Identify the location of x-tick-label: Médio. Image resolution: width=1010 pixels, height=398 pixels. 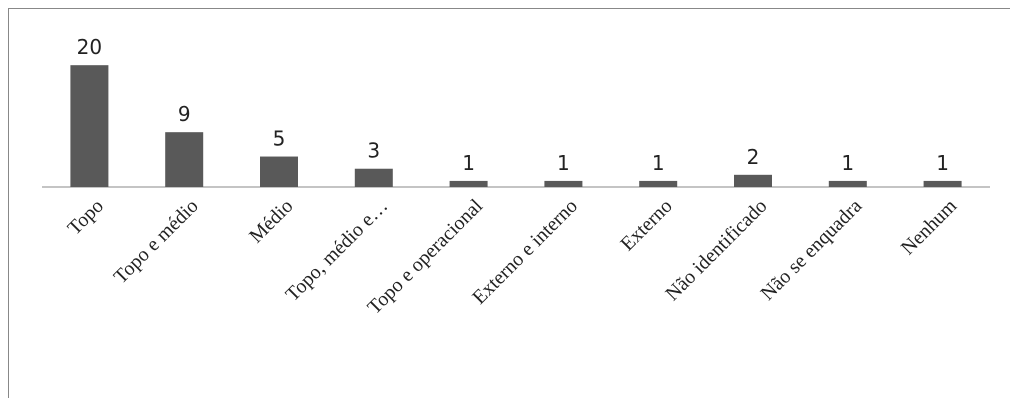
(271, 221).